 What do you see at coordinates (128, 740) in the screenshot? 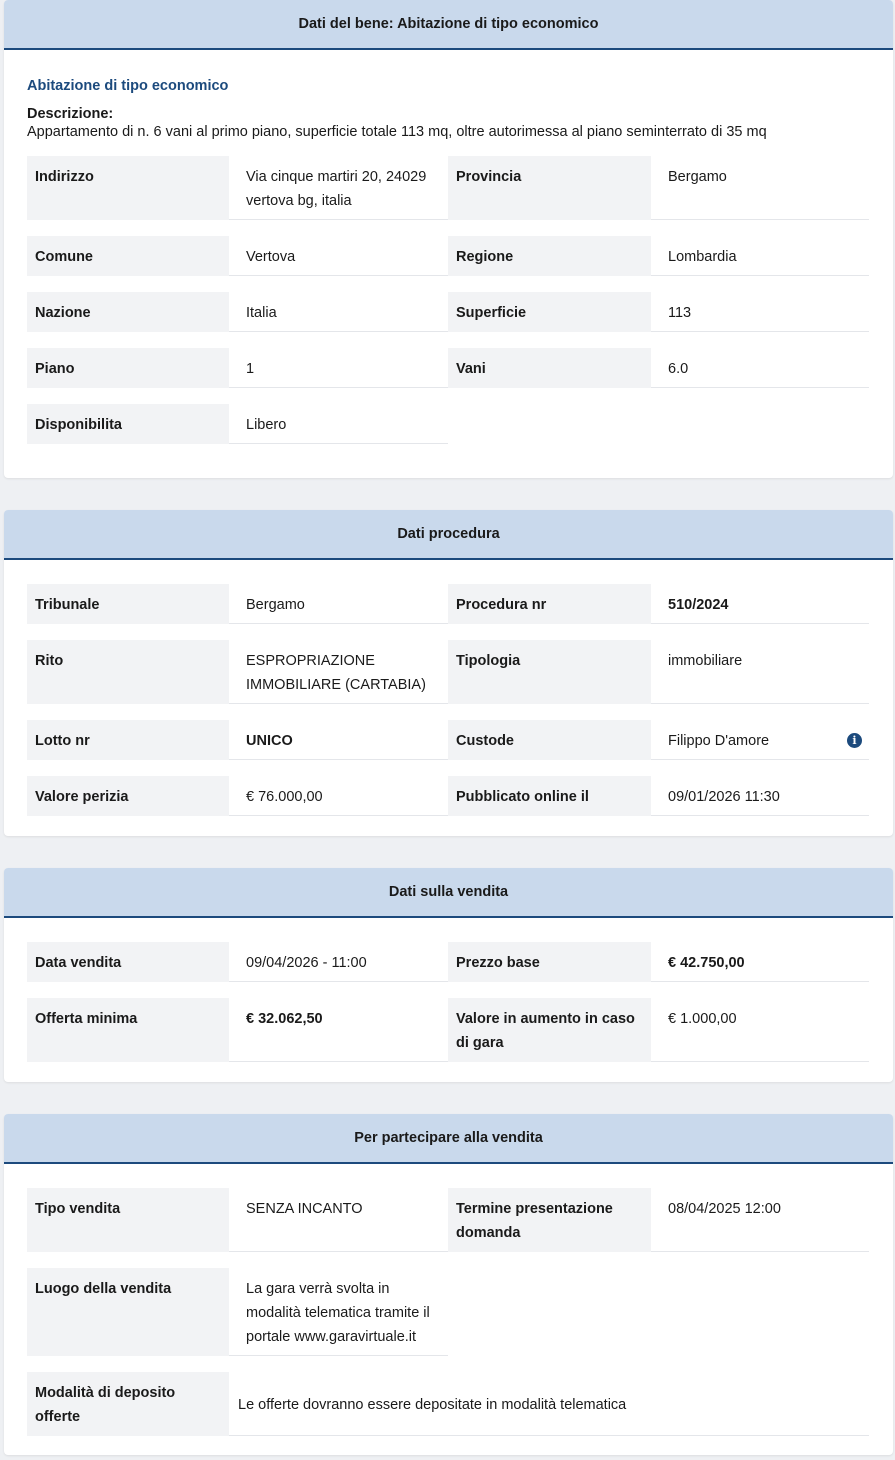
I see `lotto-nr-label: Lotto nr` at bounding box center [128, 740].